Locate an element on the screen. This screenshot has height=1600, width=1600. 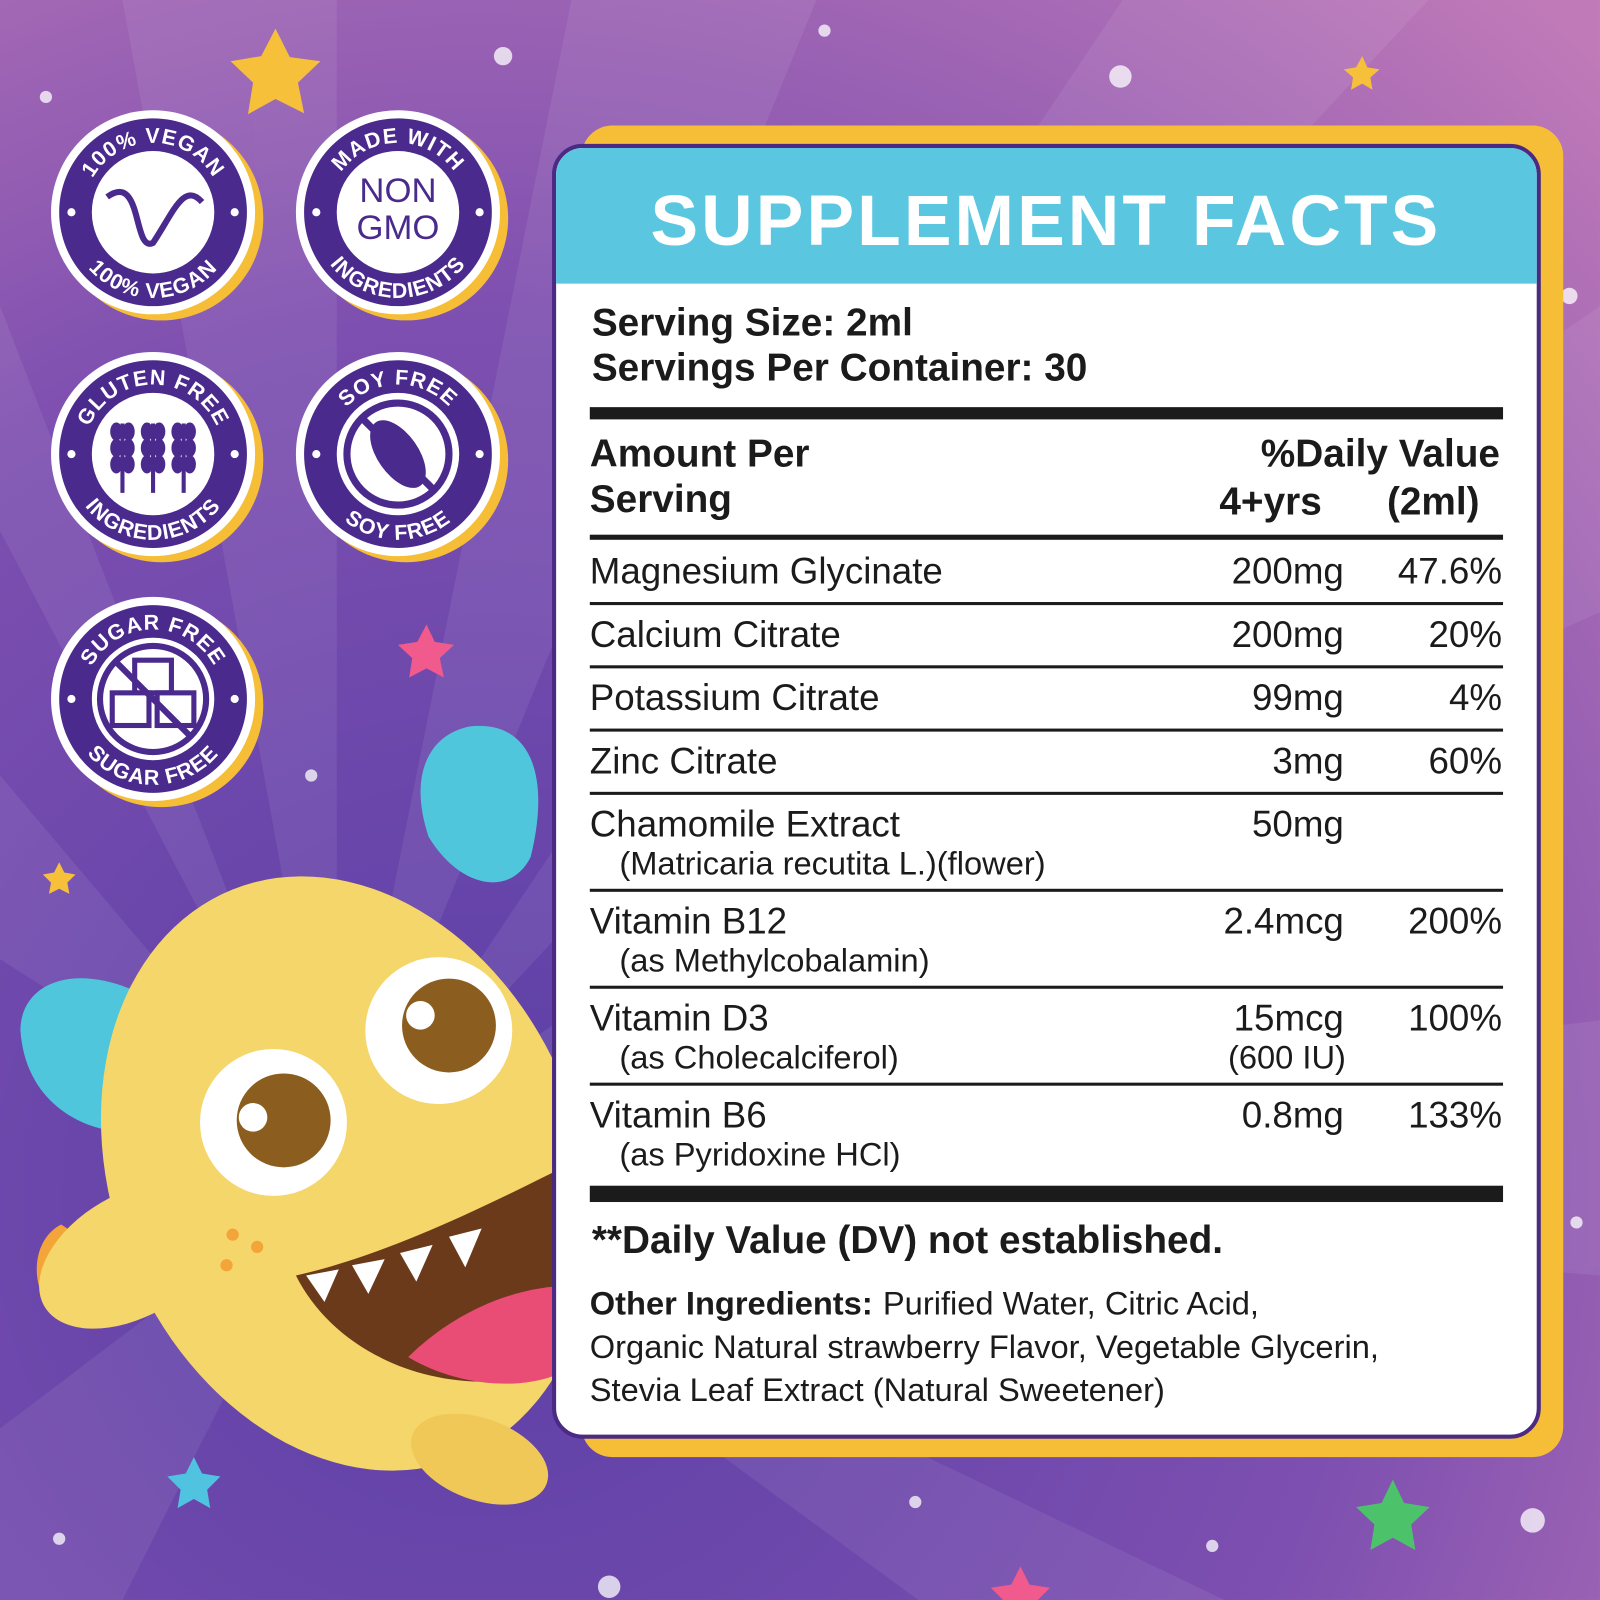
nutrient-dv: 47.6% is located at coordinates (1450, 571).